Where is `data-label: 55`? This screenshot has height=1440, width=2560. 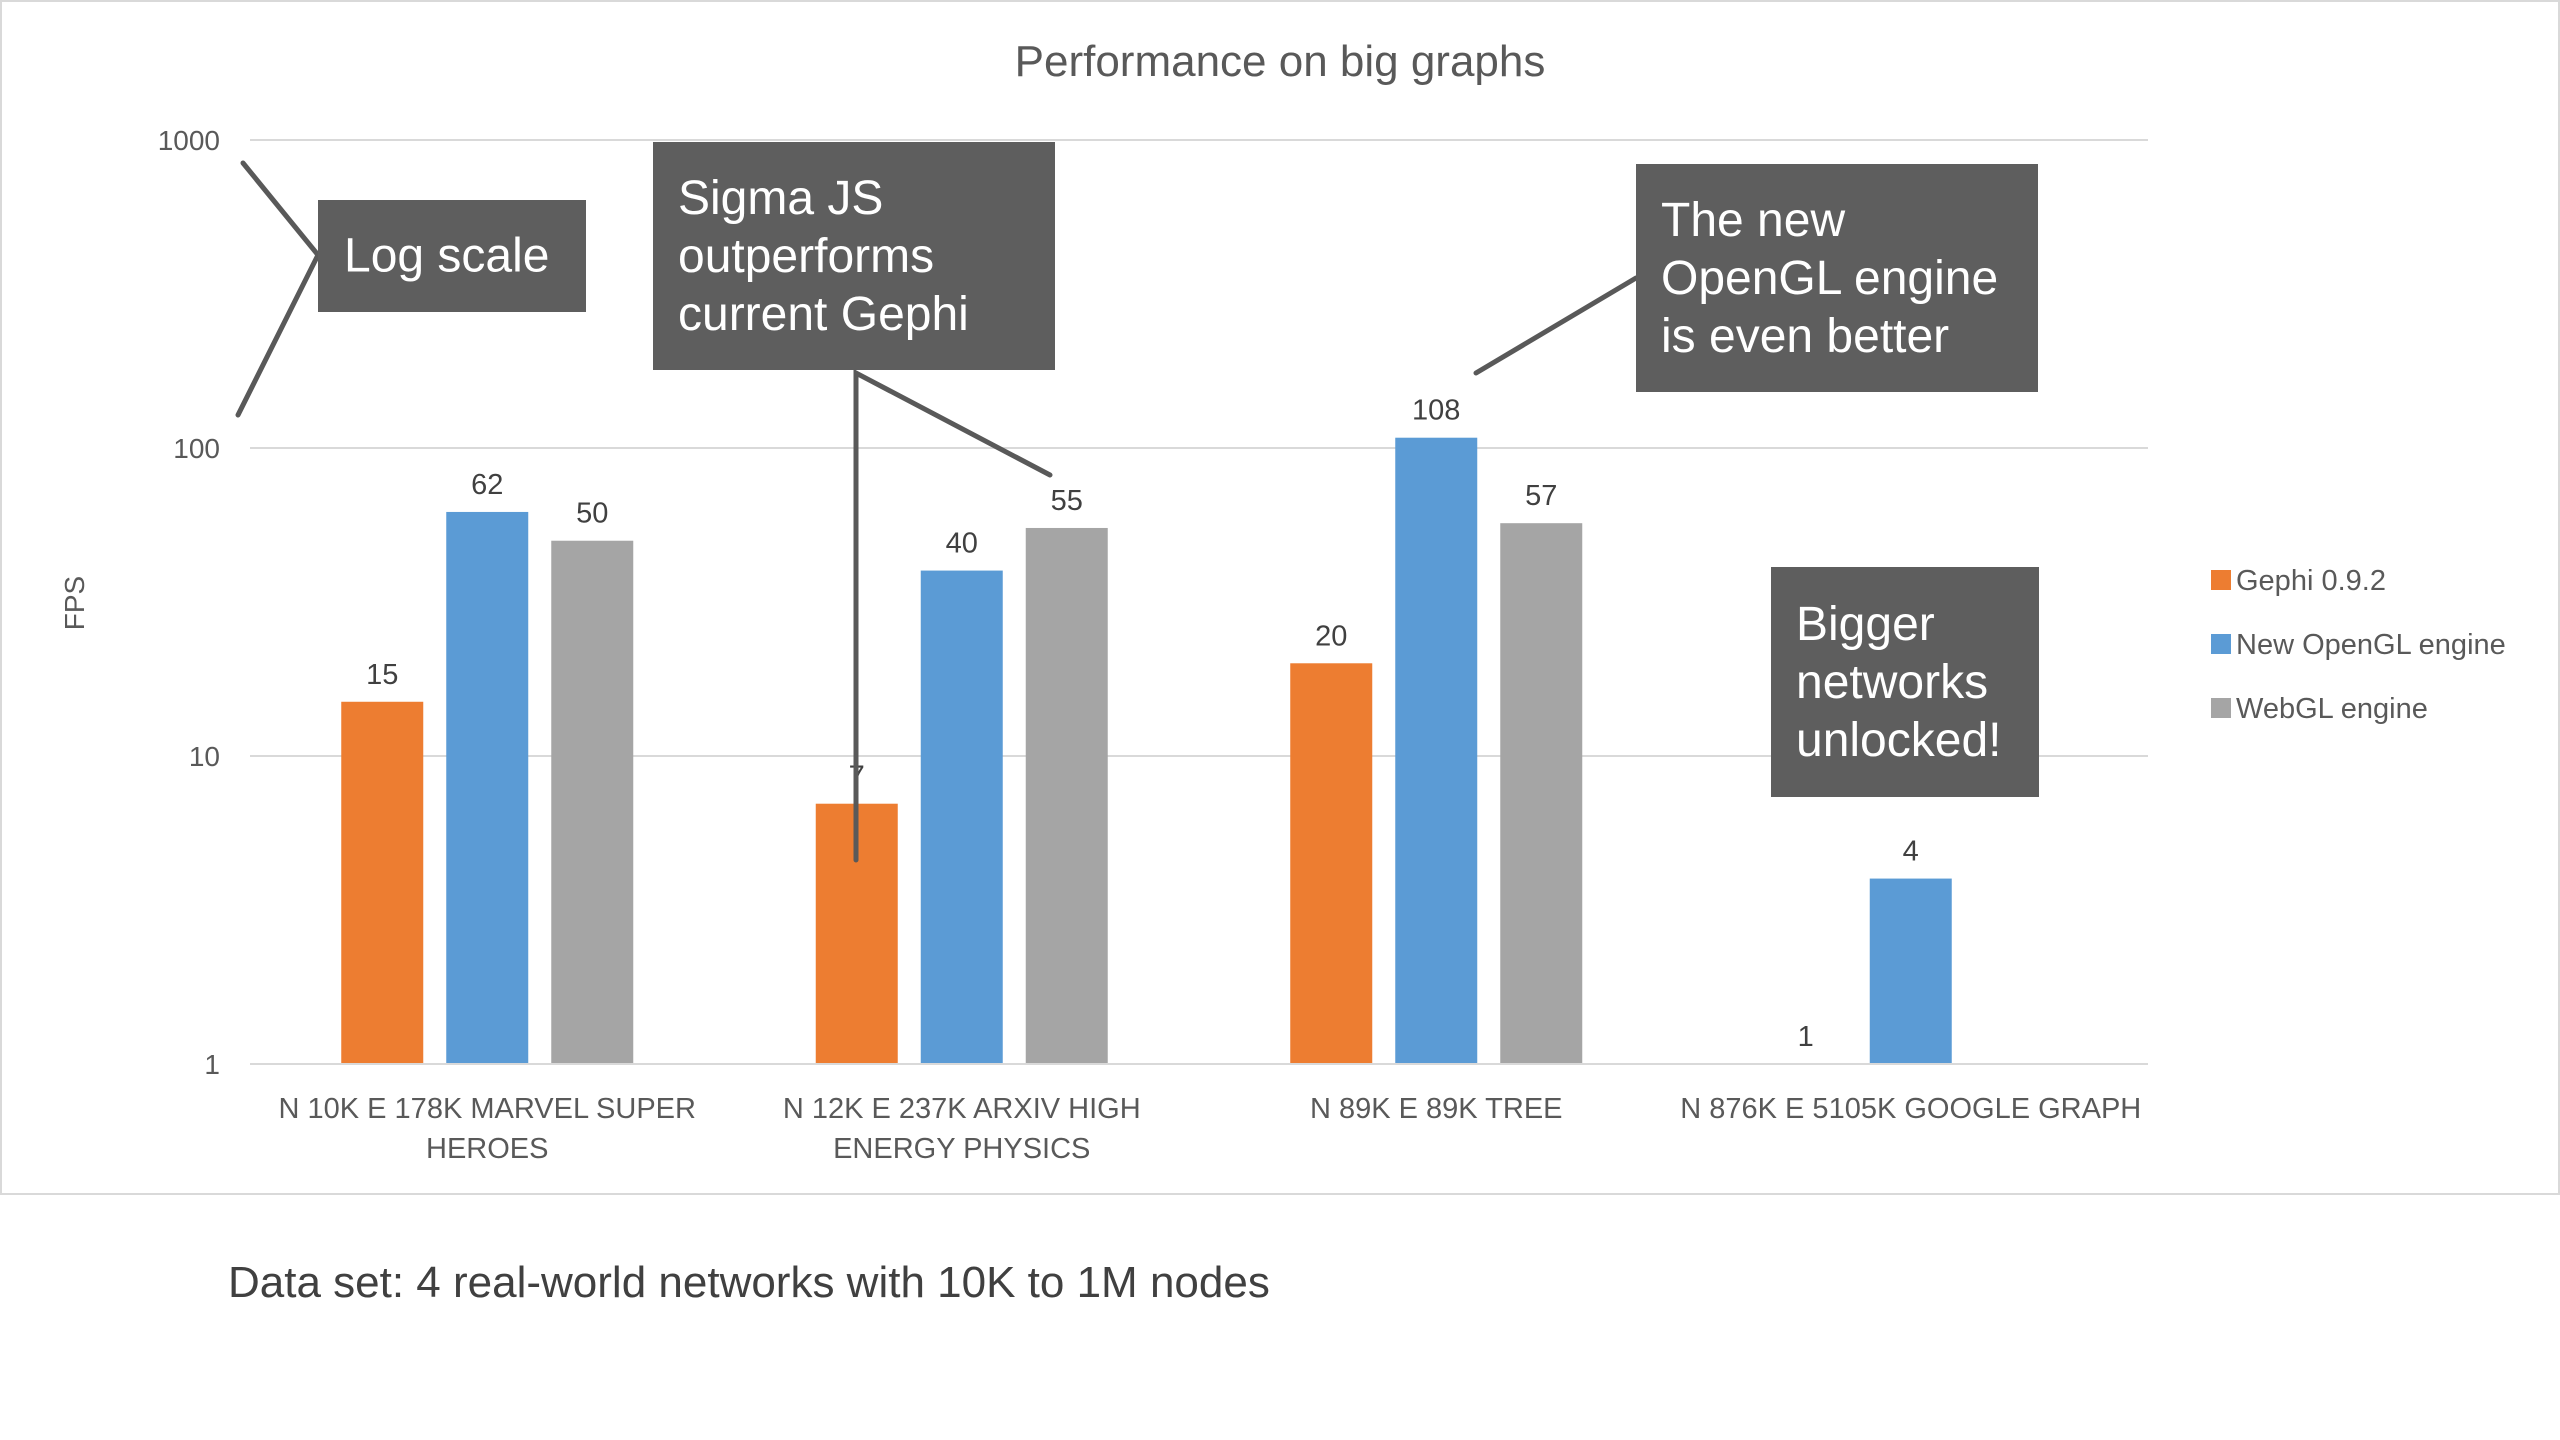
data-label: 55 is located at coordinates (1067, 501).